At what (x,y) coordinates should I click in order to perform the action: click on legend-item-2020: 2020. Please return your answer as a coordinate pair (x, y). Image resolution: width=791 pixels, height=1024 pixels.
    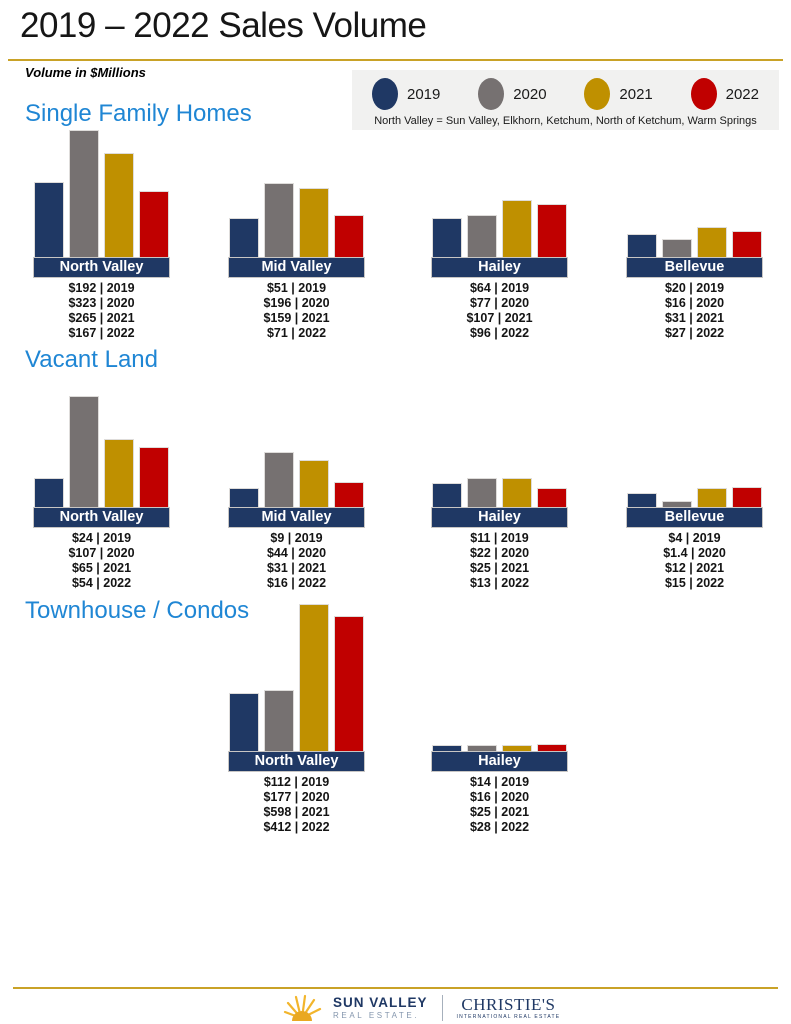
    Looking at the image, I should click on (512, 94).